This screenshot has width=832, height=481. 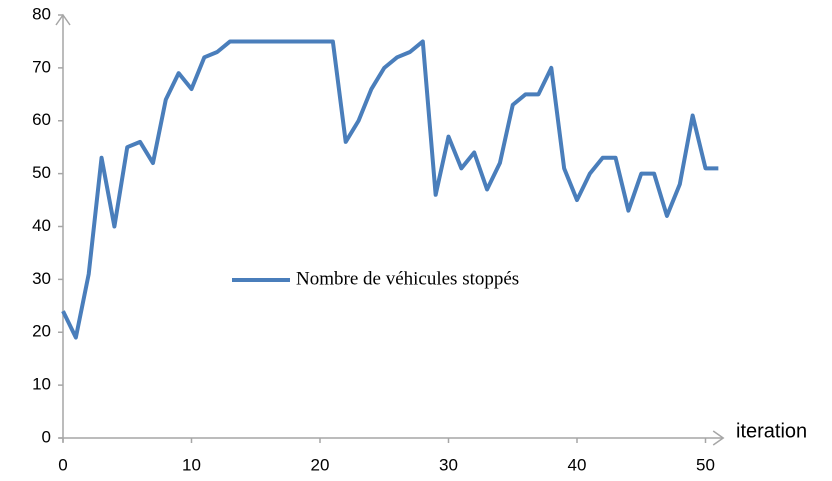 What do you see at coordinates (577, 464) in the screenshot?
I see `x-tick-label: 40` at bounding box center [577, 464].